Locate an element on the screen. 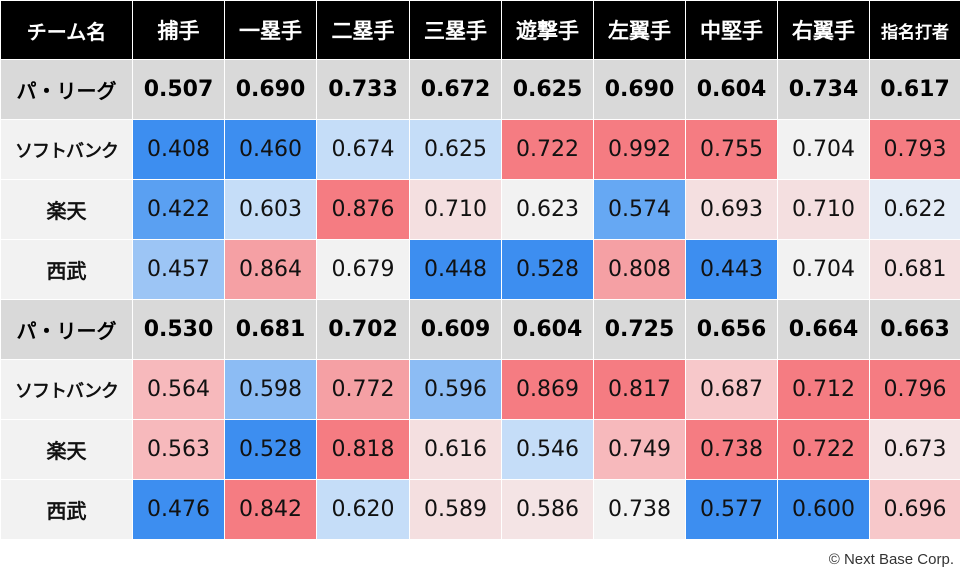  header-catcher: 捕手 is located at coordinates (178, 30).